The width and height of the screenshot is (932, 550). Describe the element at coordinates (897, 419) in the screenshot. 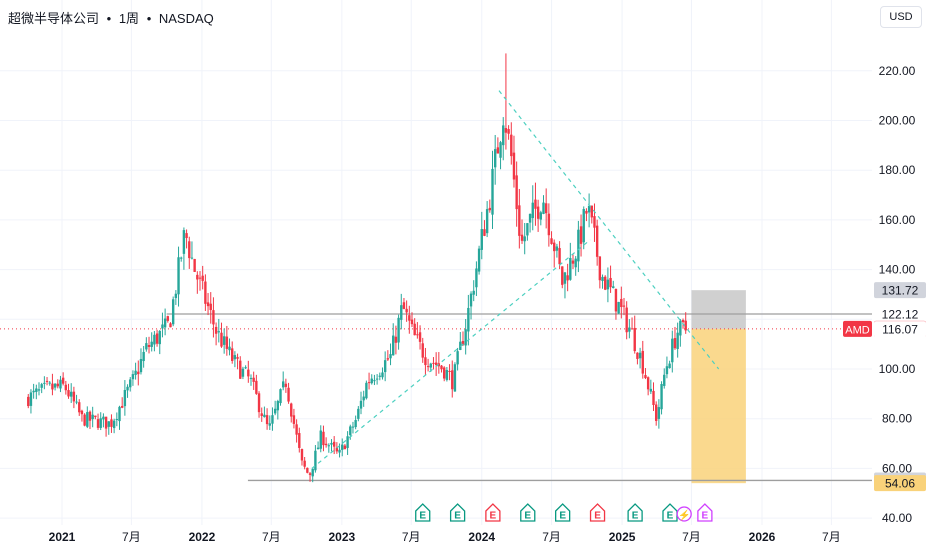

I see `y-tick-label: 80.00` at that location.